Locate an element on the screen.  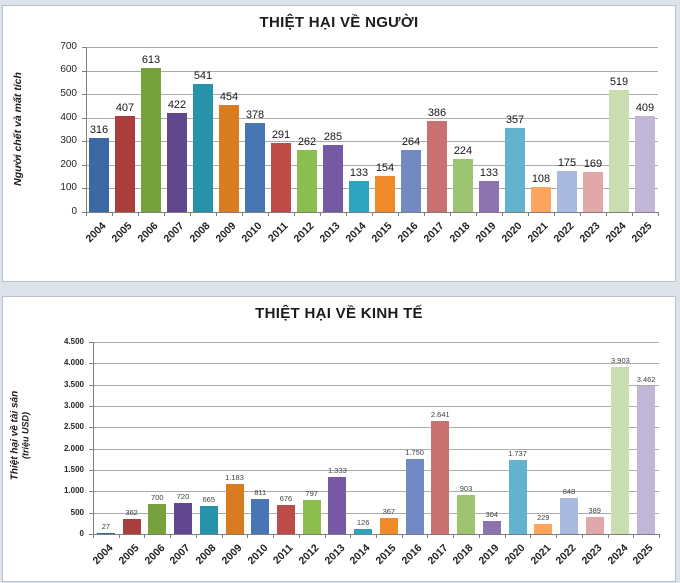
bar-value-label: 2.641 is located at coordinates (440, 415).